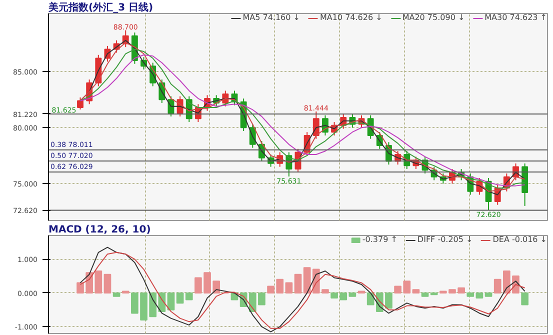  Describe the element at coordinates (271, 17) in the screenshot. I see `legend-label: MA5 74.160 ↓` at that location.